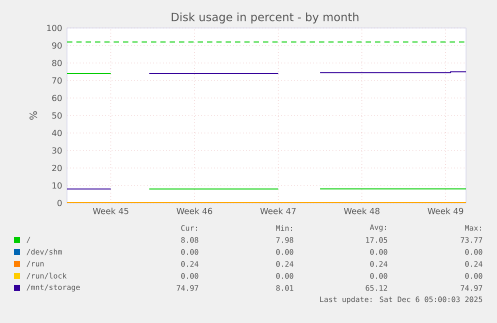 The width and height of the screenshot is (497, 323). Describe the element at coordinates (194, 211) in the screenshot. I see `x-tick-label: Week 46` at that location.